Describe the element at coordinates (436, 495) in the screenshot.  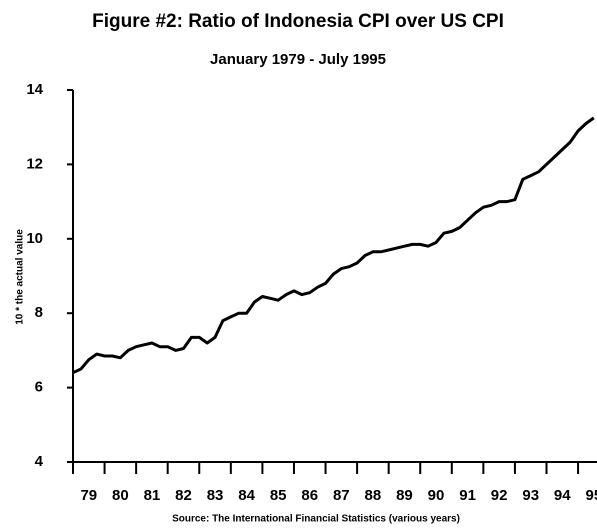
I see `x-tick-label: 90` at that location.